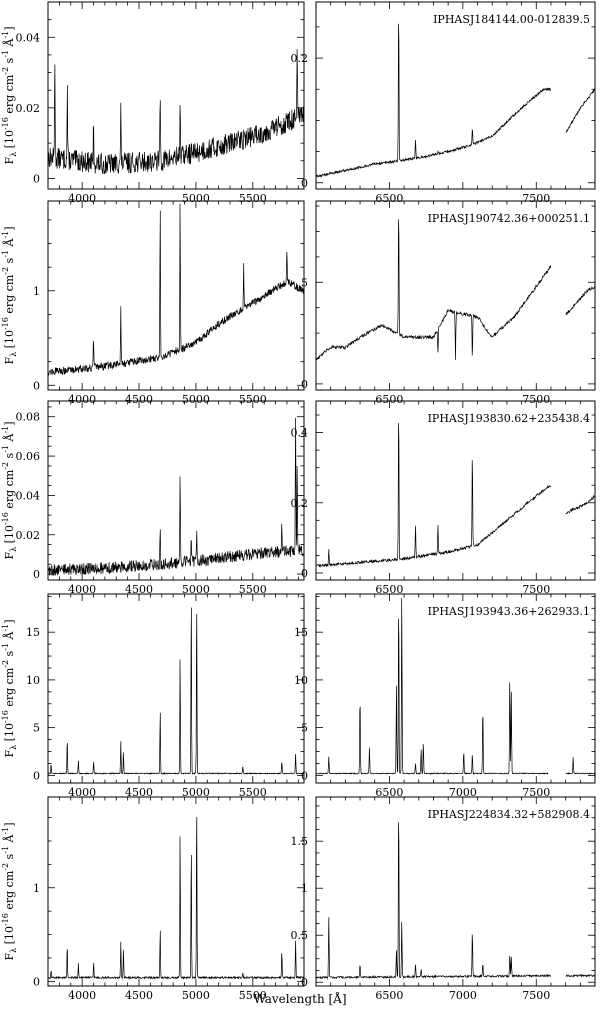  I want to click on spectrum-panel: 6500 7500 0 0.2 0.4 IPHASJ193830.62+235438.4, so click(443, 498).